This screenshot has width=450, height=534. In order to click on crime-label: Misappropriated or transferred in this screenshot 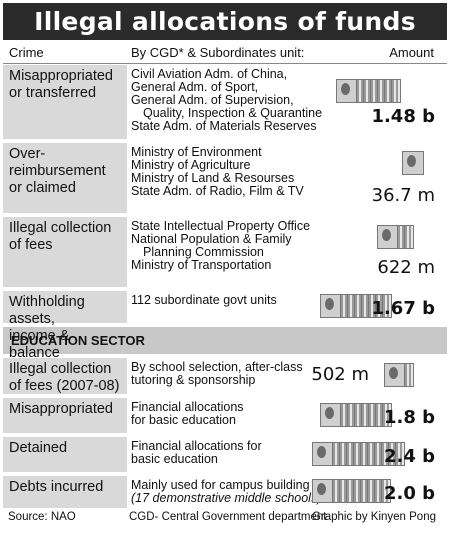, I will do `click(65, 102)`.